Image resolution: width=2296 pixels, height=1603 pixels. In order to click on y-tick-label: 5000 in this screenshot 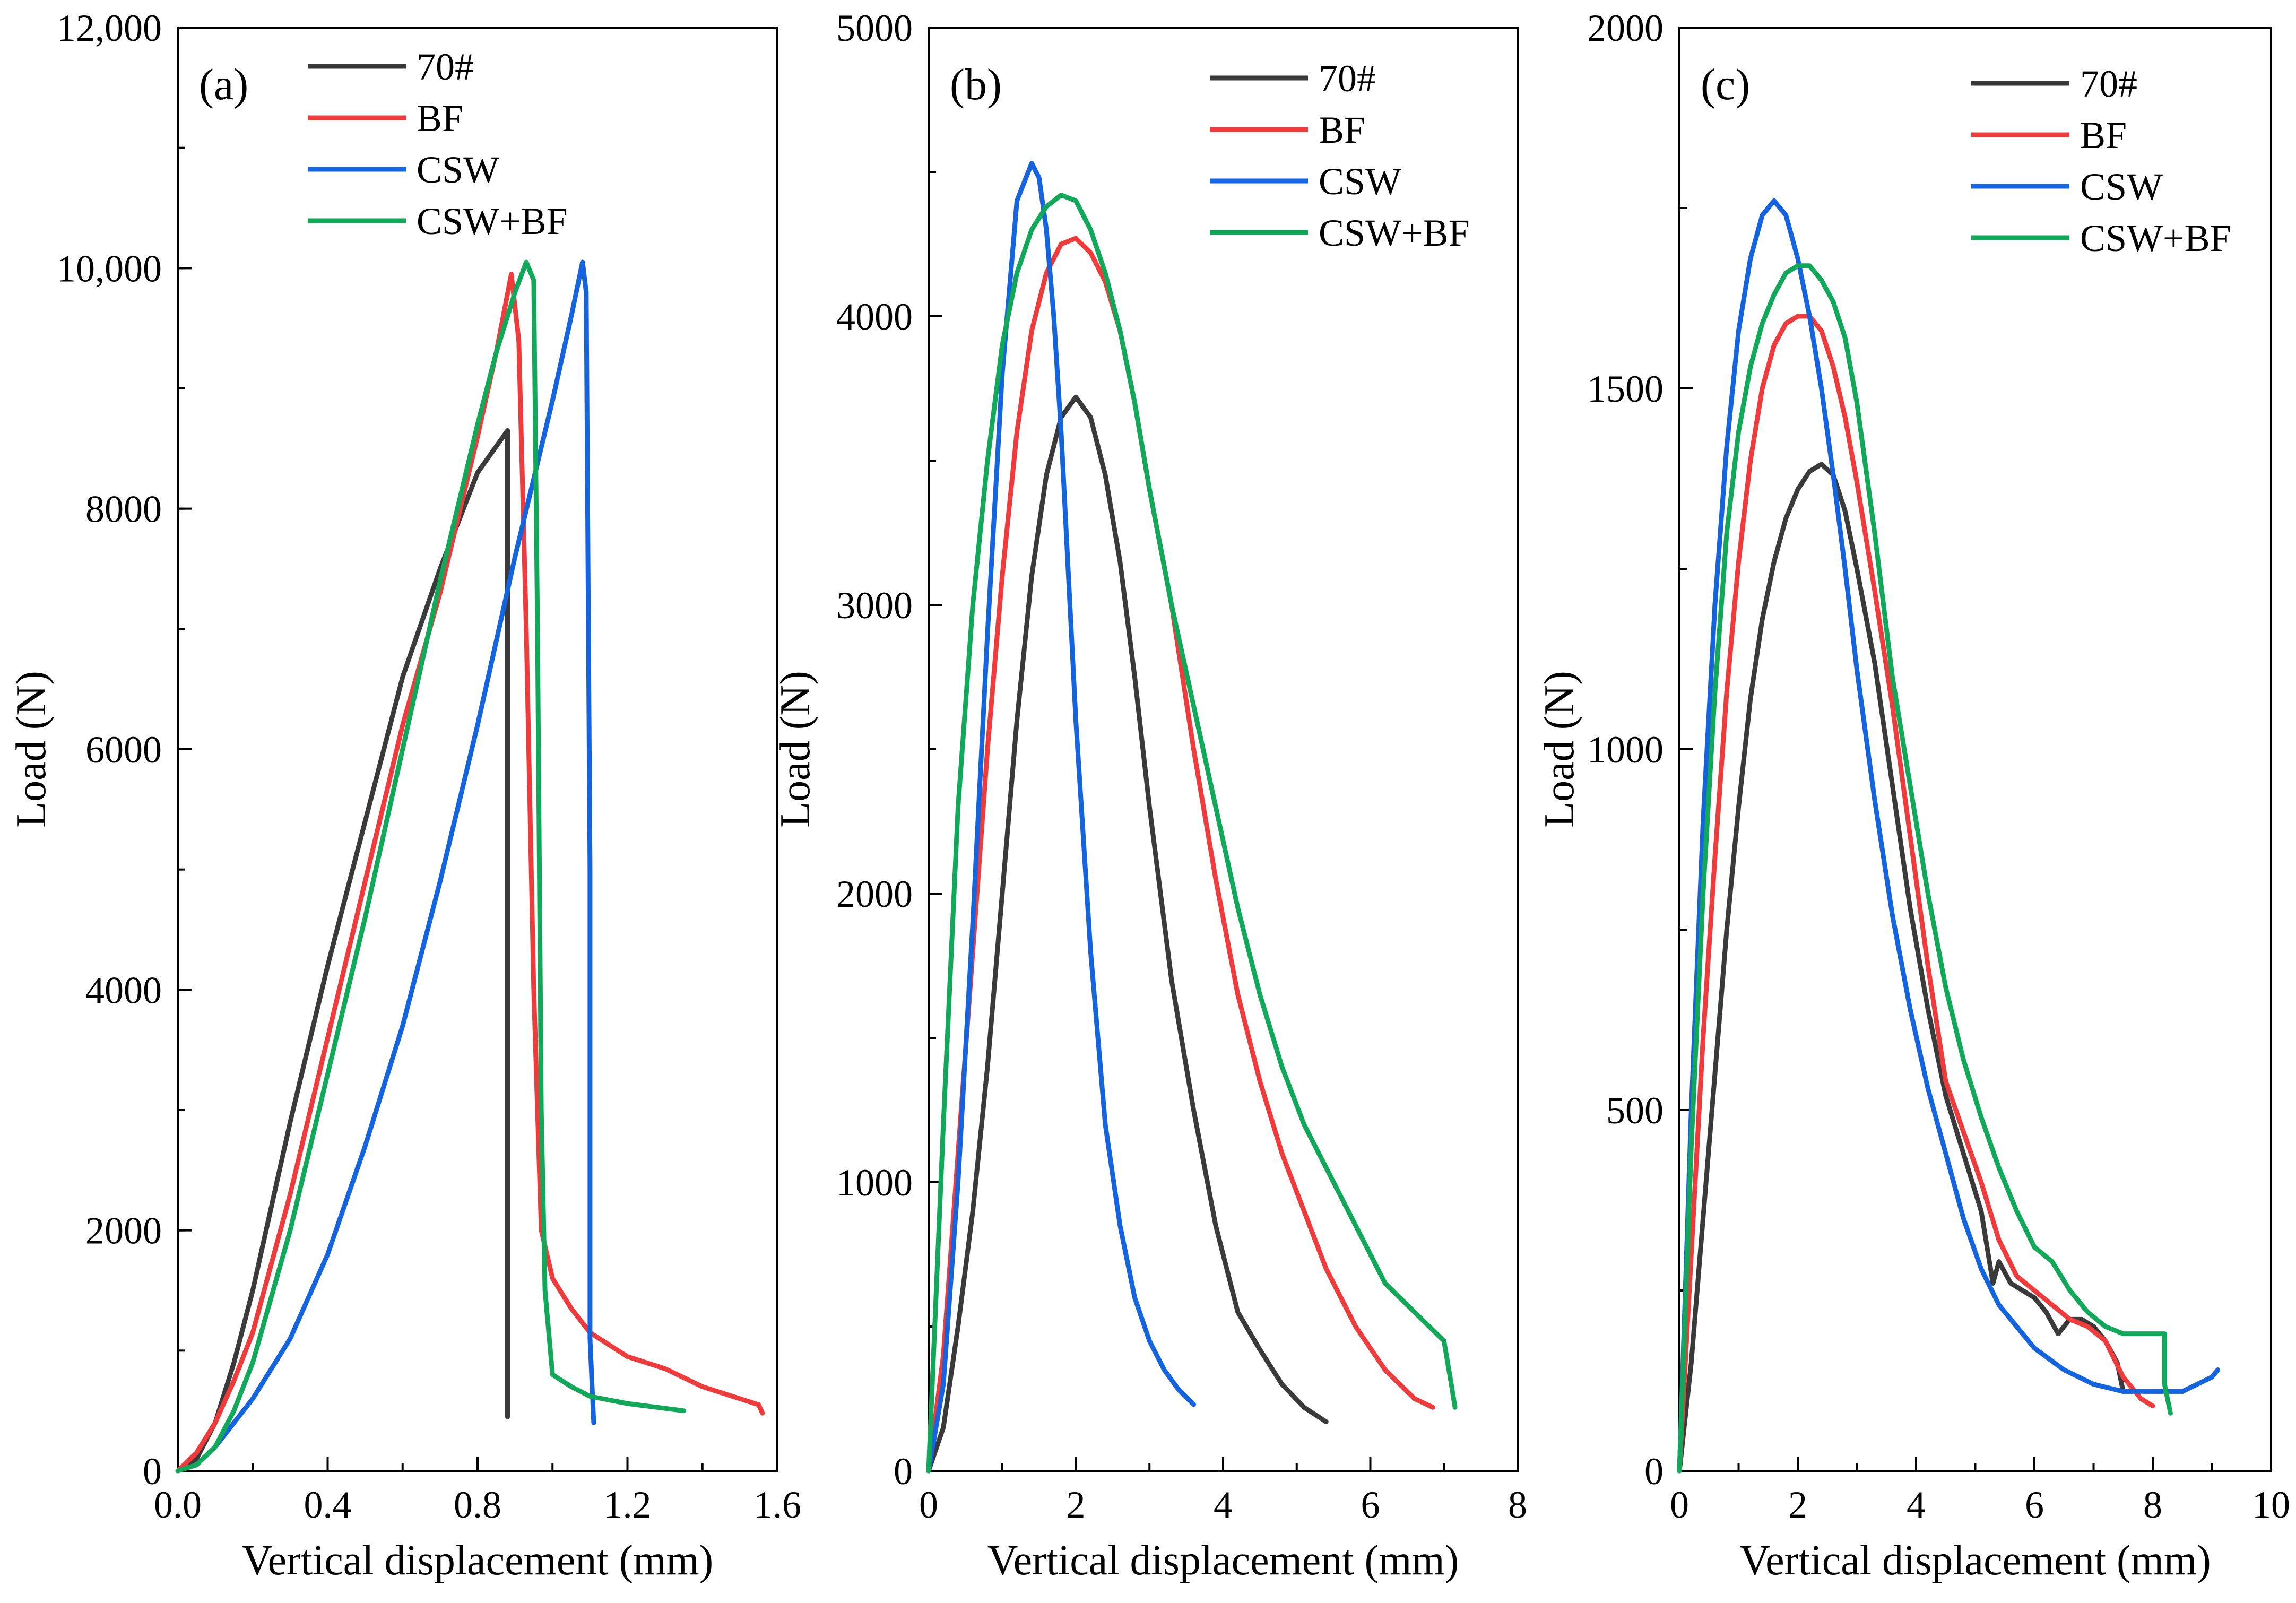, I will do `click(874, 28)`.